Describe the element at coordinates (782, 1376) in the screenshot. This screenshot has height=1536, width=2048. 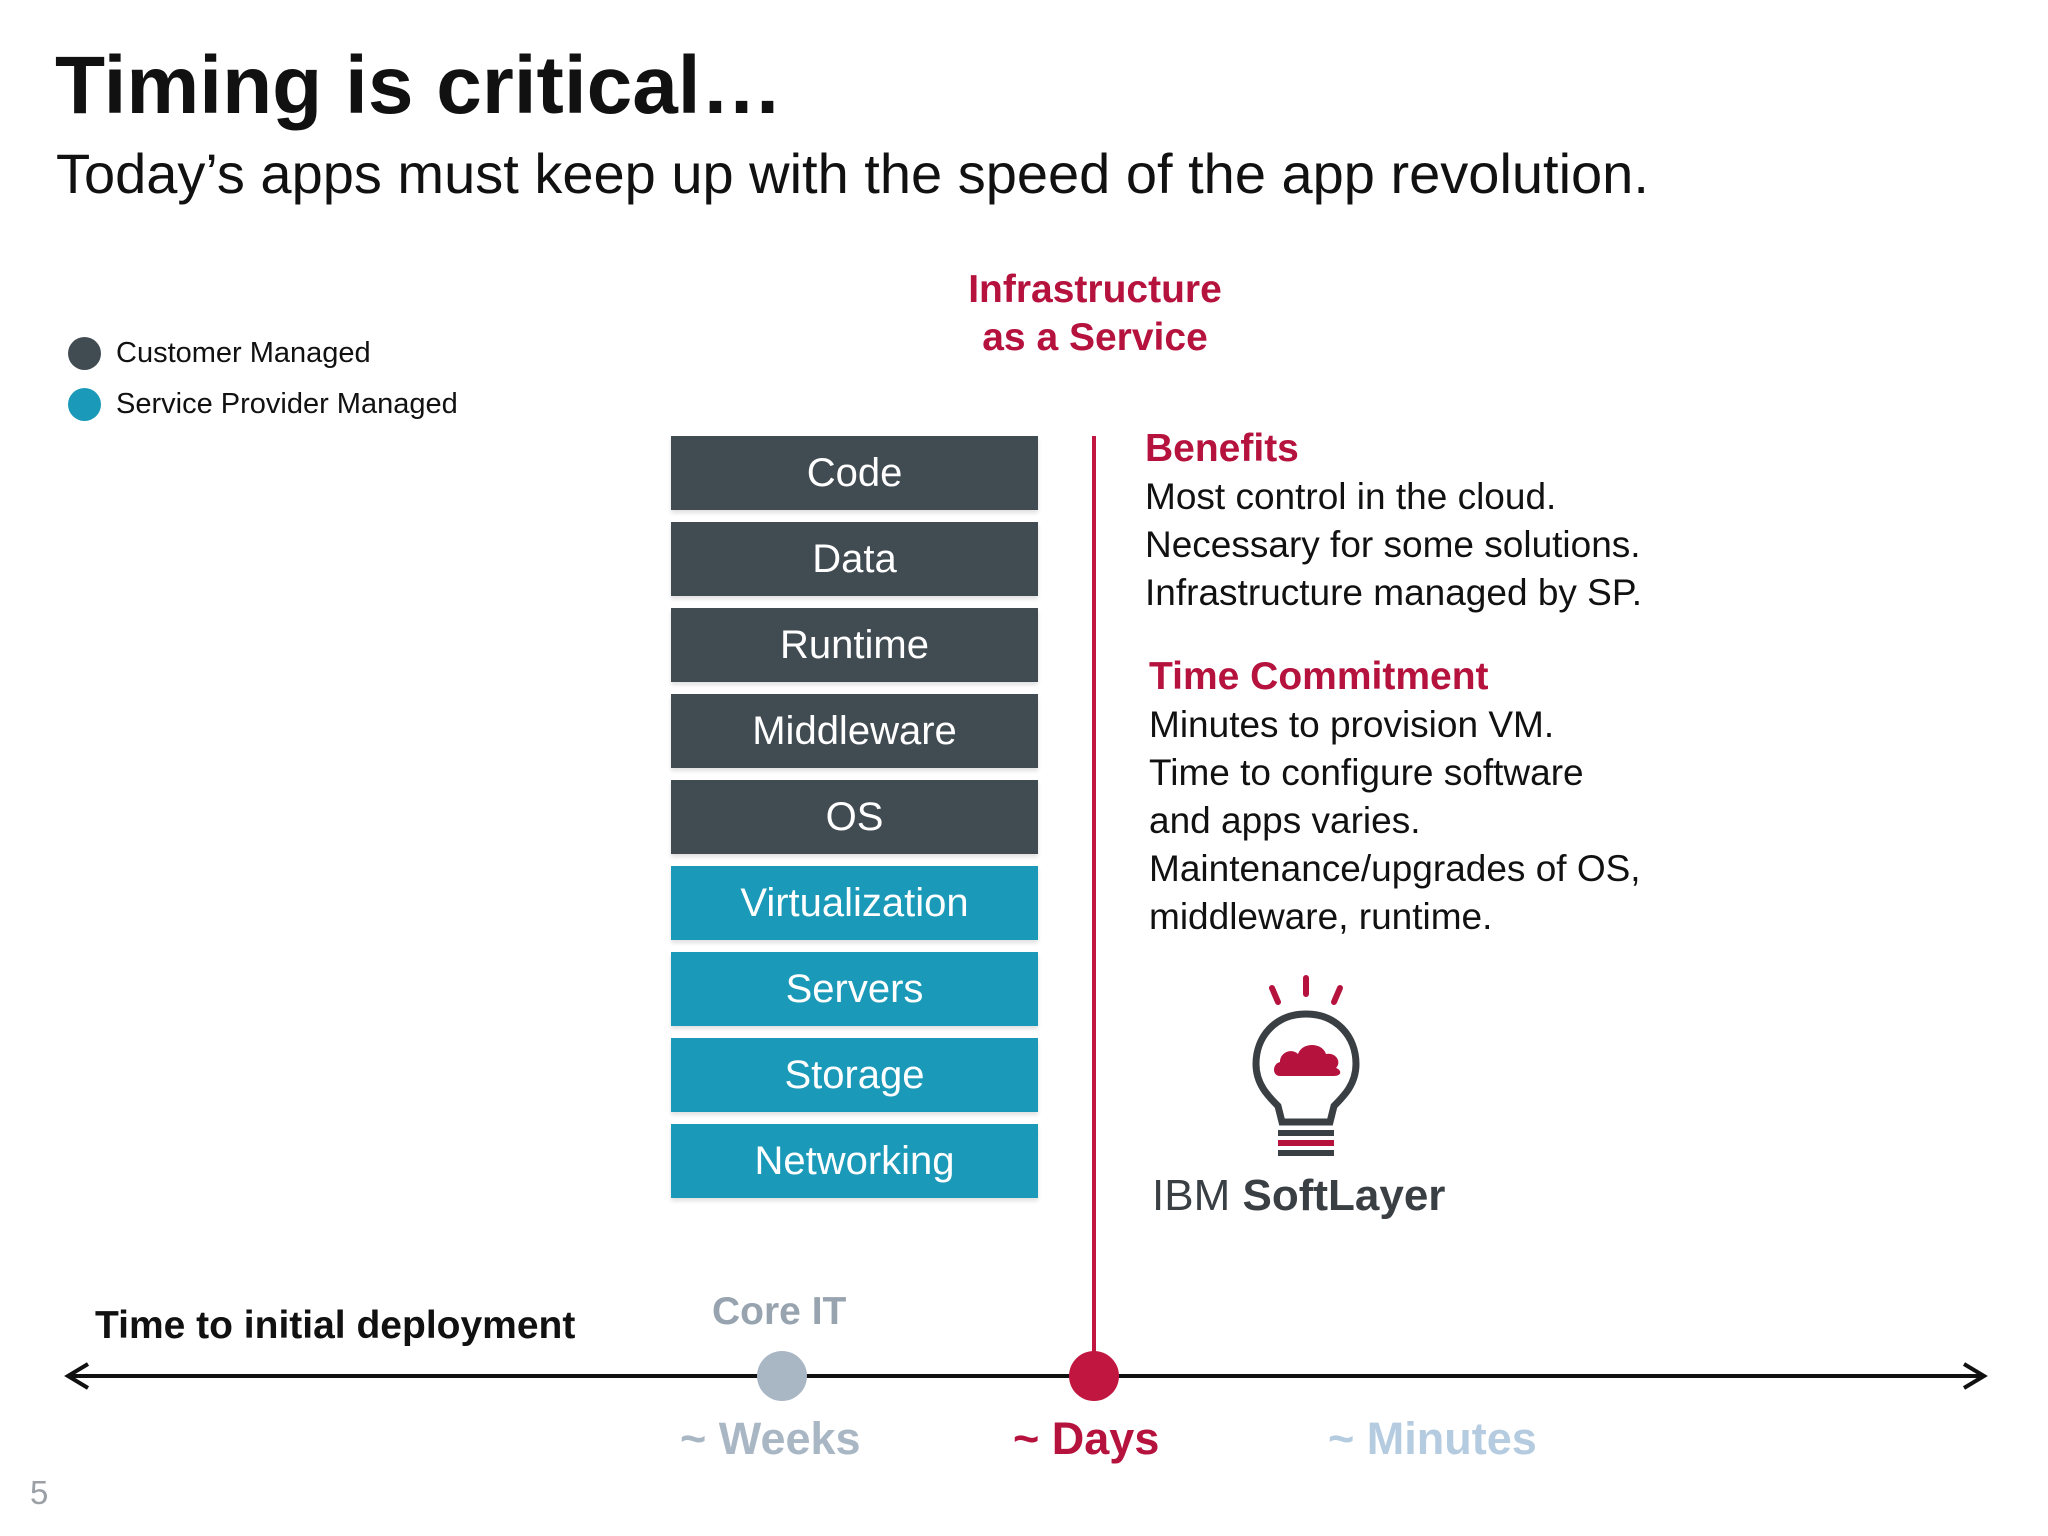
I see `core-it-marker` at that location.